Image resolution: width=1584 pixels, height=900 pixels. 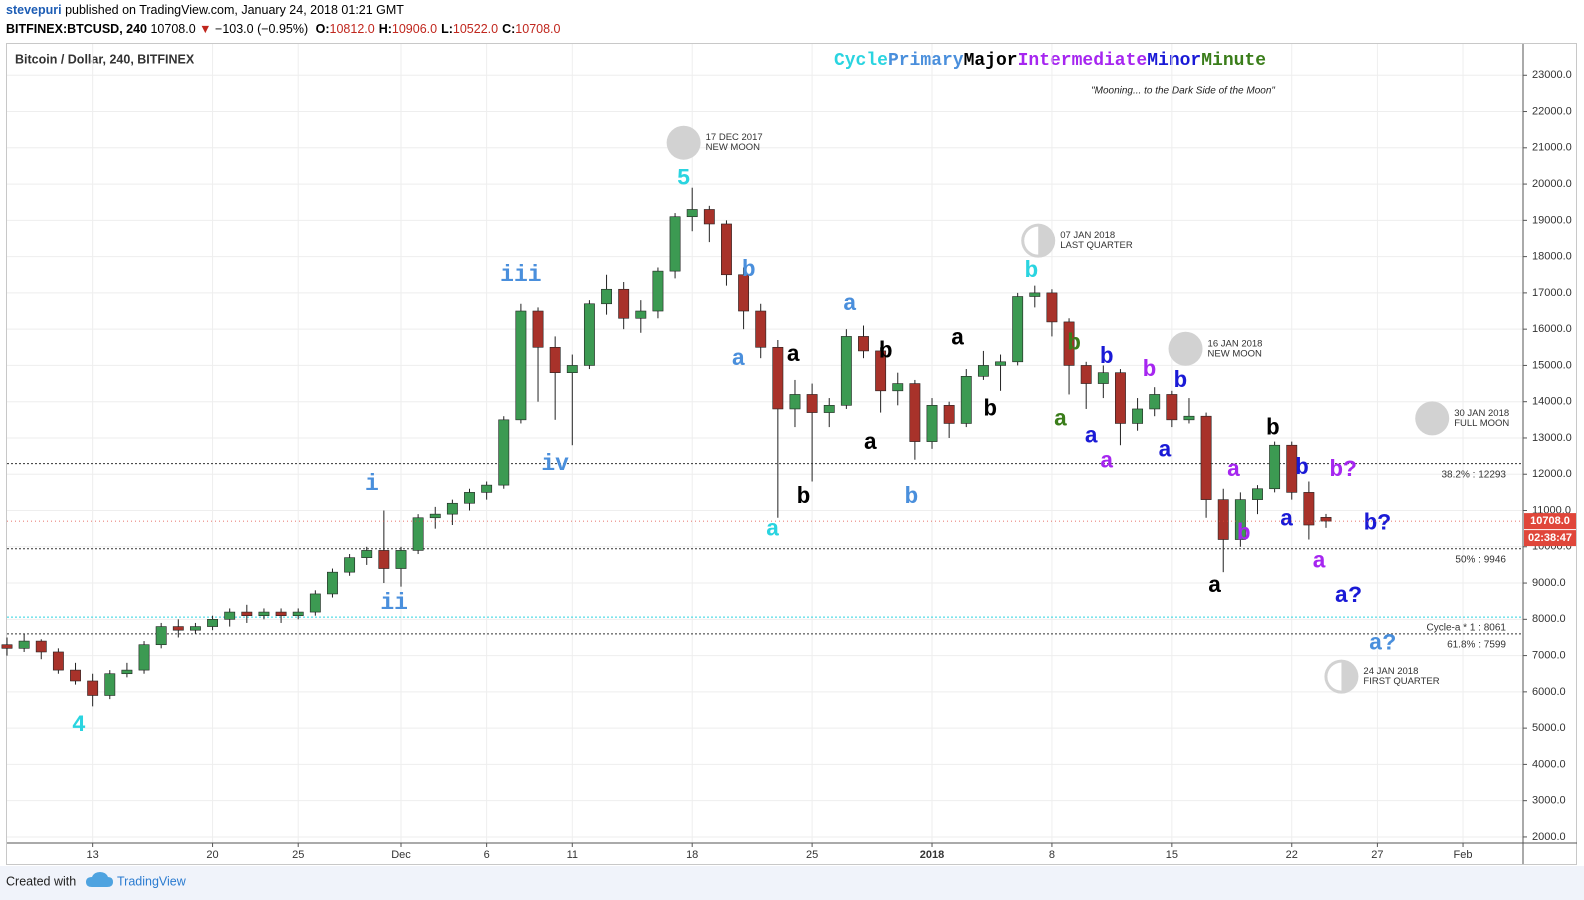 I want to click on ohlc-key: L:, so click(x=447, y=29).